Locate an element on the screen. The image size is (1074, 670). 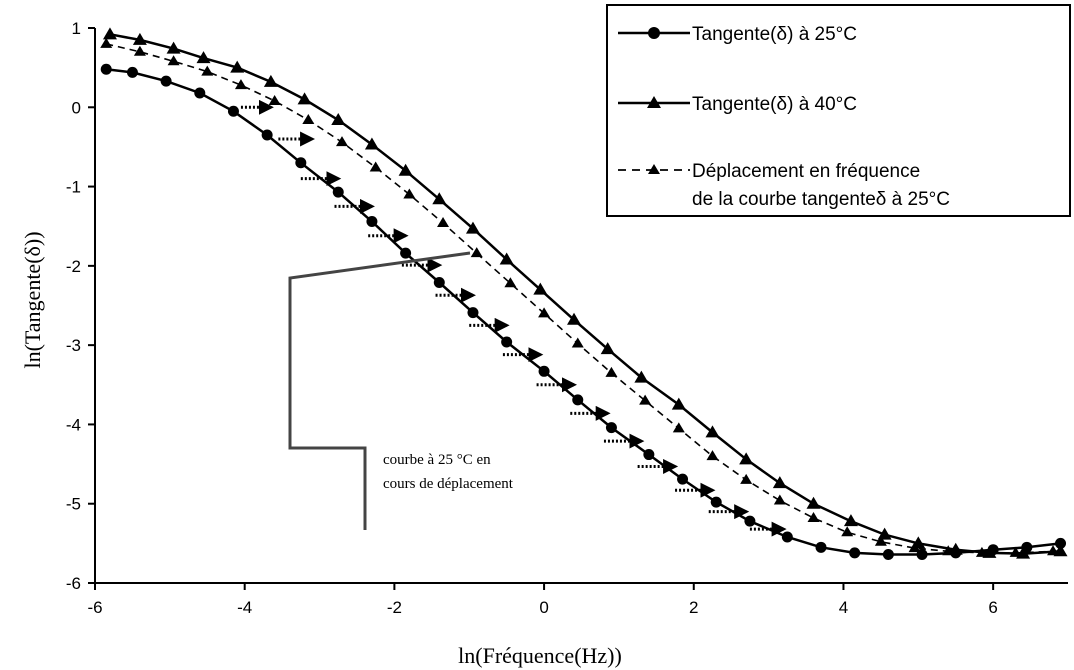
annotation-line-1: courbe à 25 °C en is located at coordinates (437, 460).